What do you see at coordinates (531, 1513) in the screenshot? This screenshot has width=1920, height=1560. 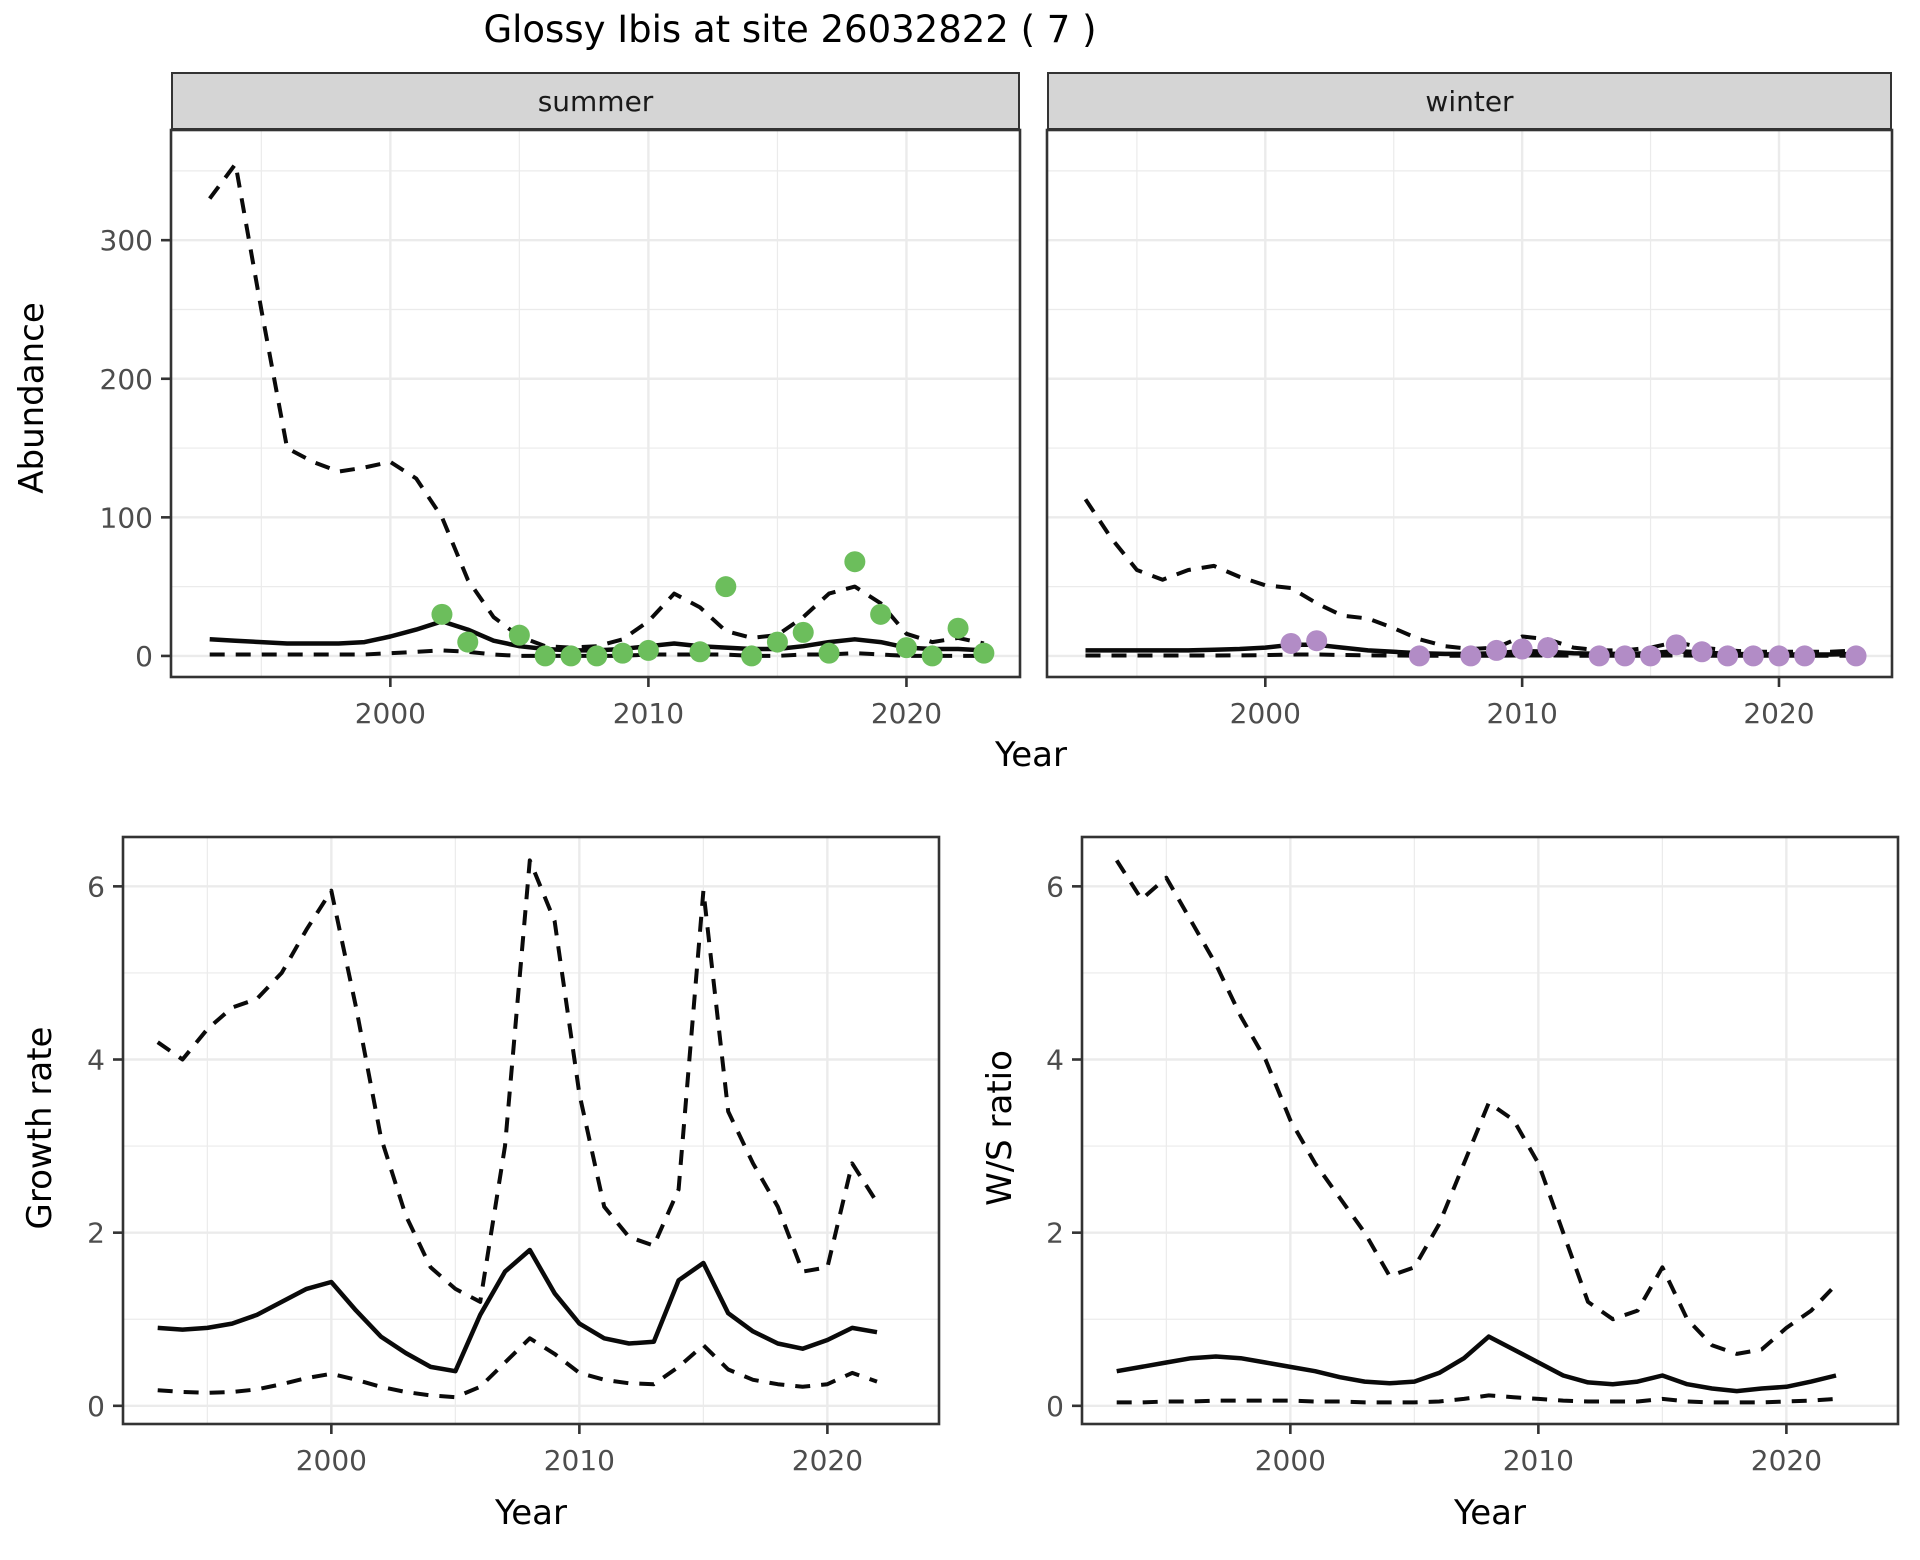 I see `growth-year-axis-title: Year` at bounding box center [531, 1513].